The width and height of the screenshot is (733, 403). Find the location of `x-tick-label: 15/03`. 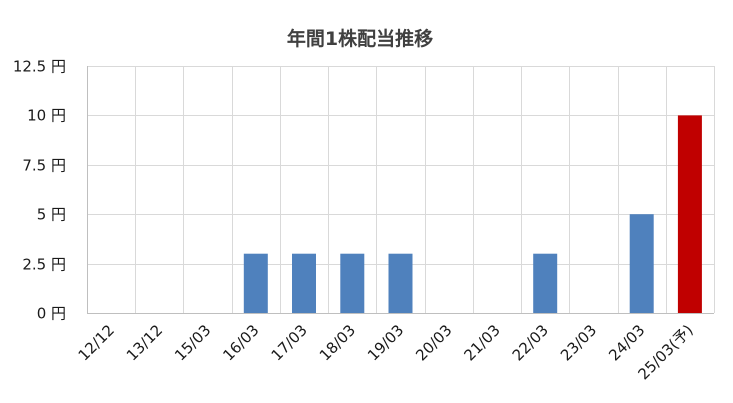

x-tick-label: 15/03 is located at coordinates (192, 342).